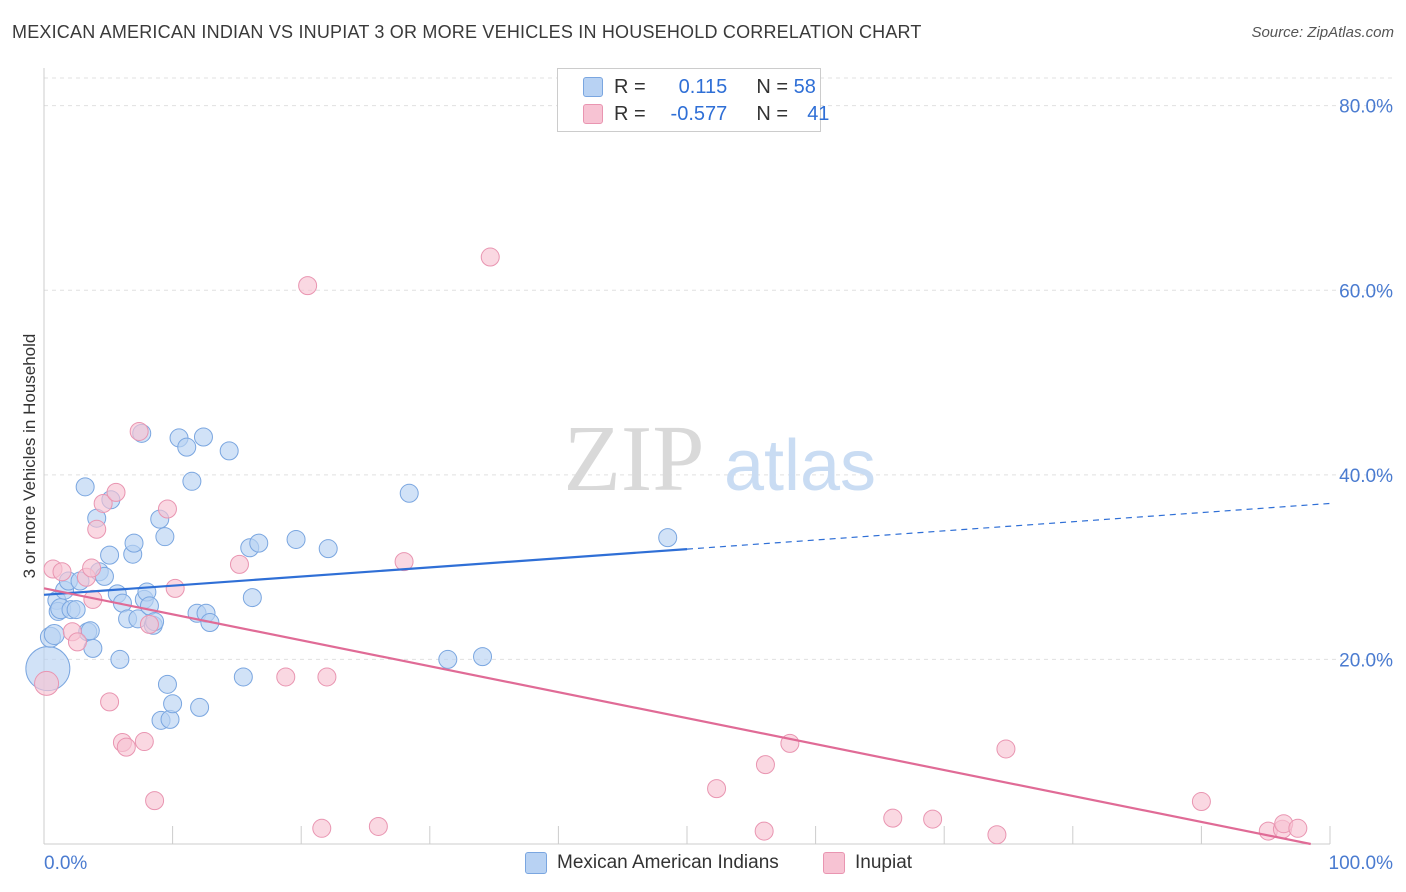 Image resolution: width=1406 pixels, height=892 pixels. Describe the element at coordinates (1361, 863) in the screenshot. I see `x-tick-label-right: 100.0%` at that location.